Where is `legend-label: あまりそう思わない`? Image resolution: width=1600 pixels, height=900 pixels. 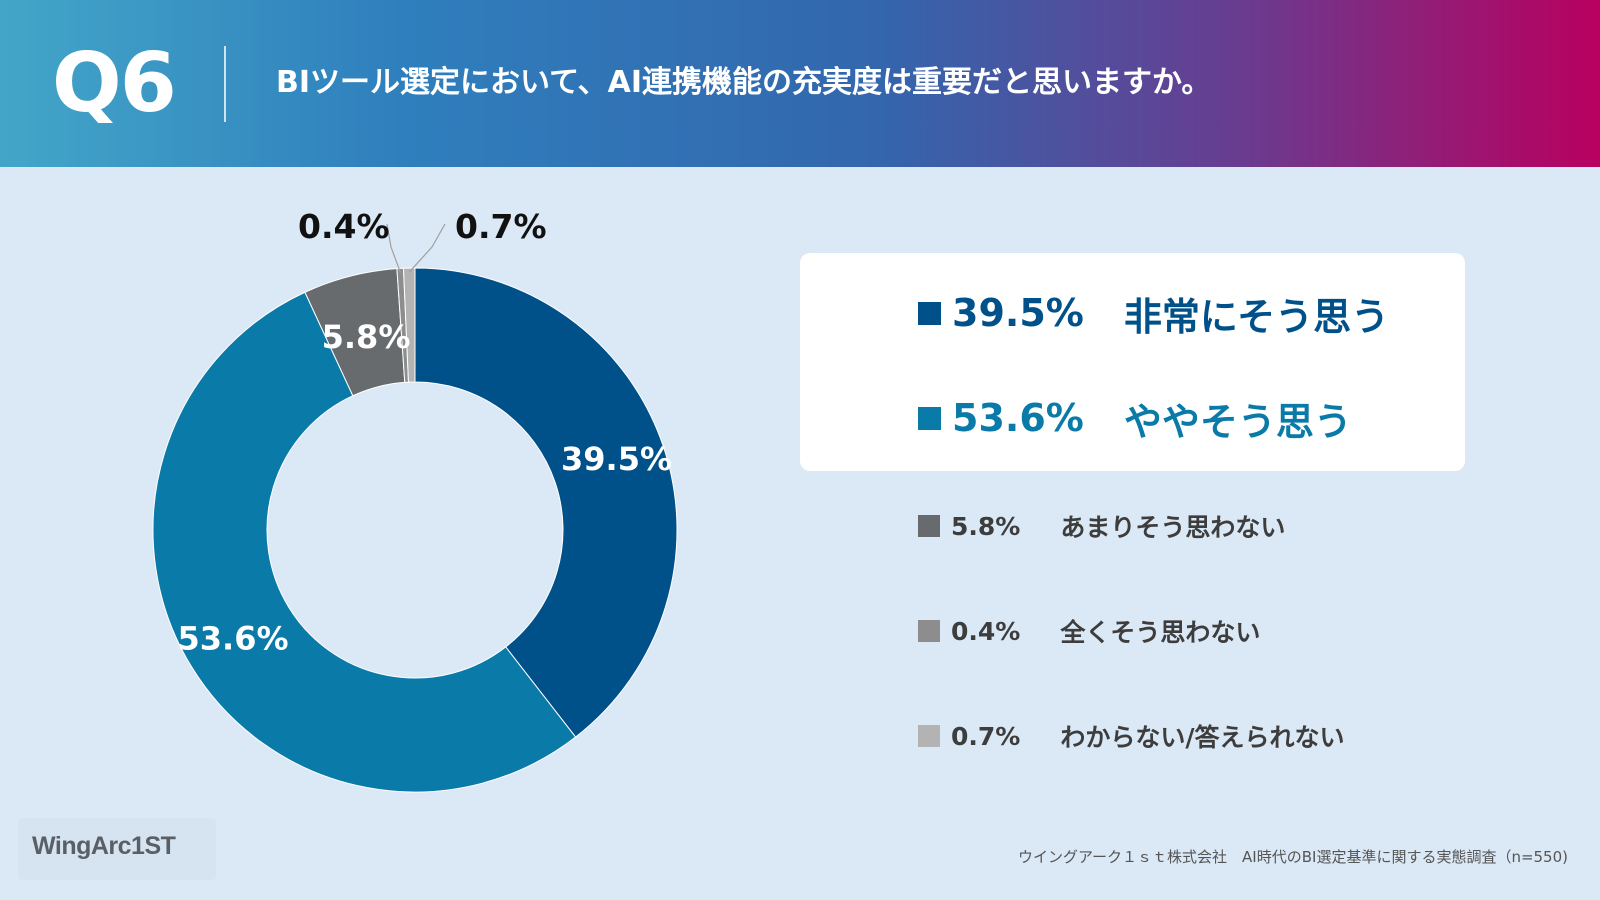 legend-label: あまりそう思わない is located at coordinates (1173, 527).